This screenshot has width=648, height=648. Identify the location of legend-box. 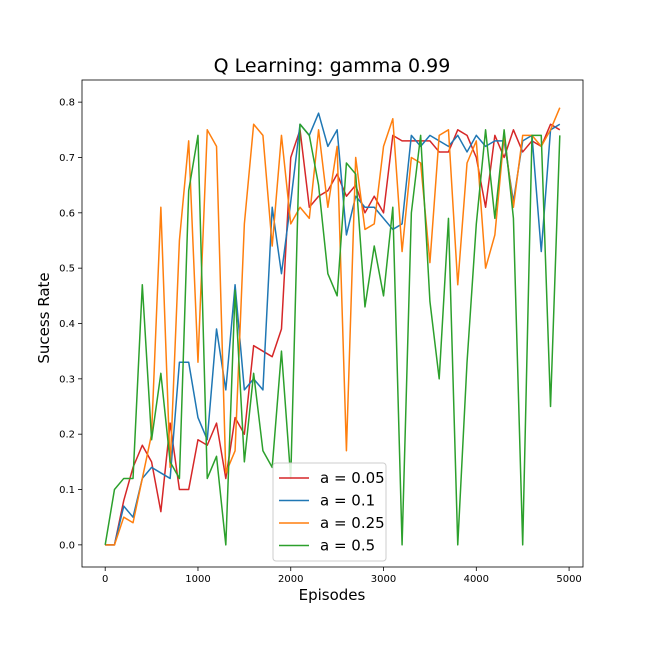
(329, 512).